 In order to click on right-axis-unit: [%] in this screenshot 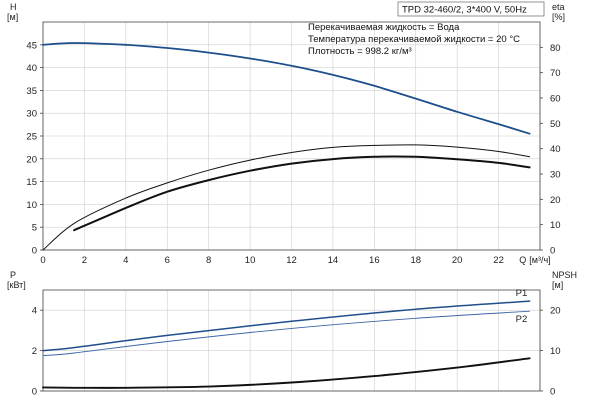, I will do `click(558, 17)`.